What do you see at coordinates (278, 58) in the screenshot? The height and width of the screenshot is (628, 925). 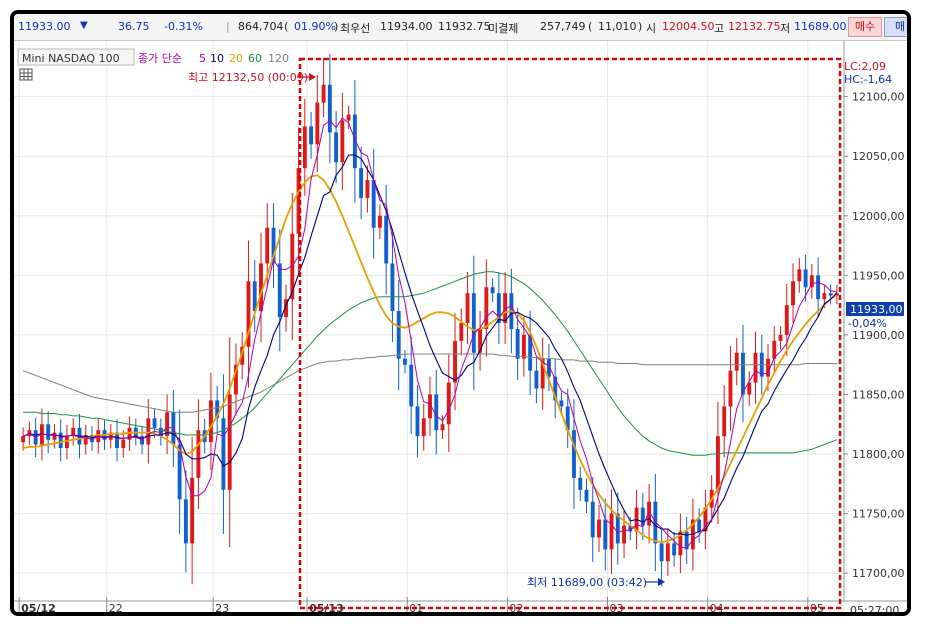 I see `ma120-label: 120` at bounding box center [278, 58].